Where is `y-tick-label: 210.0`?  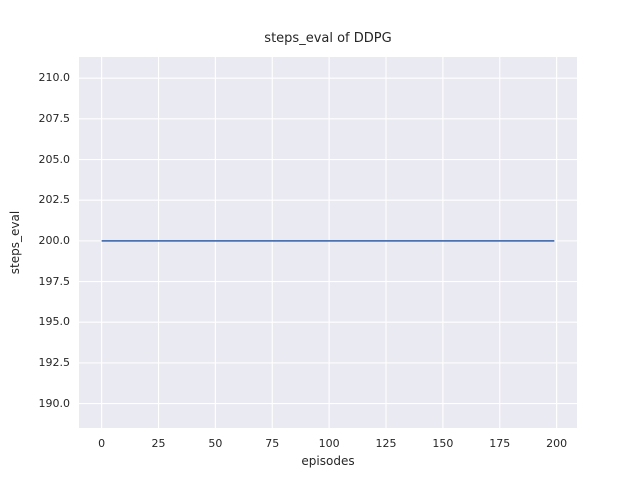 y-tick-label: 210.0 is located at coordinates (54, 78).